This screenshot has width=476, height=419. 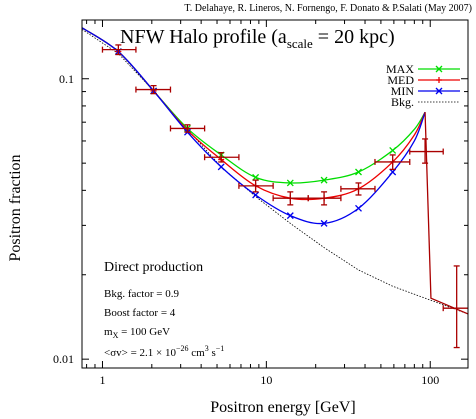 What do you see at coordinates (423, 80) in the screenshot?
I see `legend-entry-med: MED` at bounding box center [423, 80].